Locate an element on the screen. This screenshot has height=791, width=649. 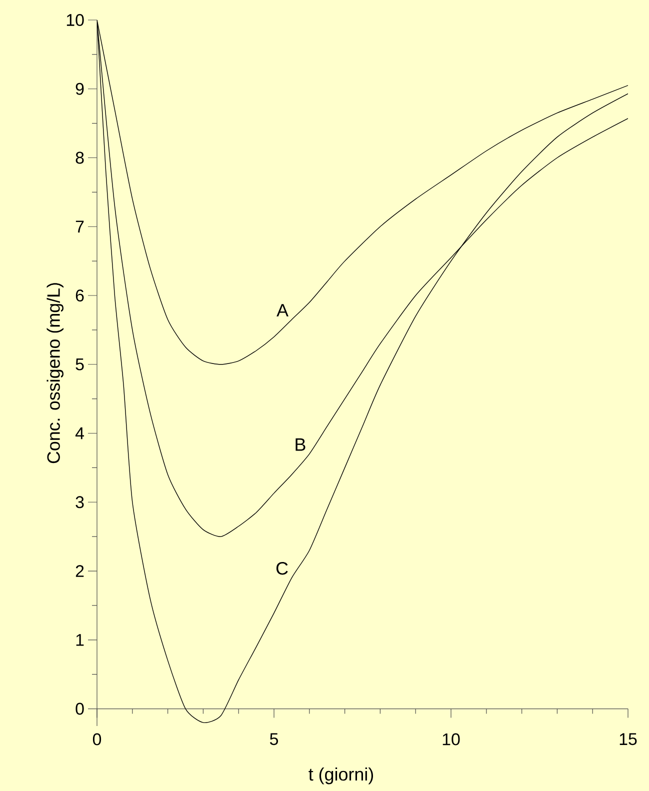
series-label: A is located at coordinates (282, 310).